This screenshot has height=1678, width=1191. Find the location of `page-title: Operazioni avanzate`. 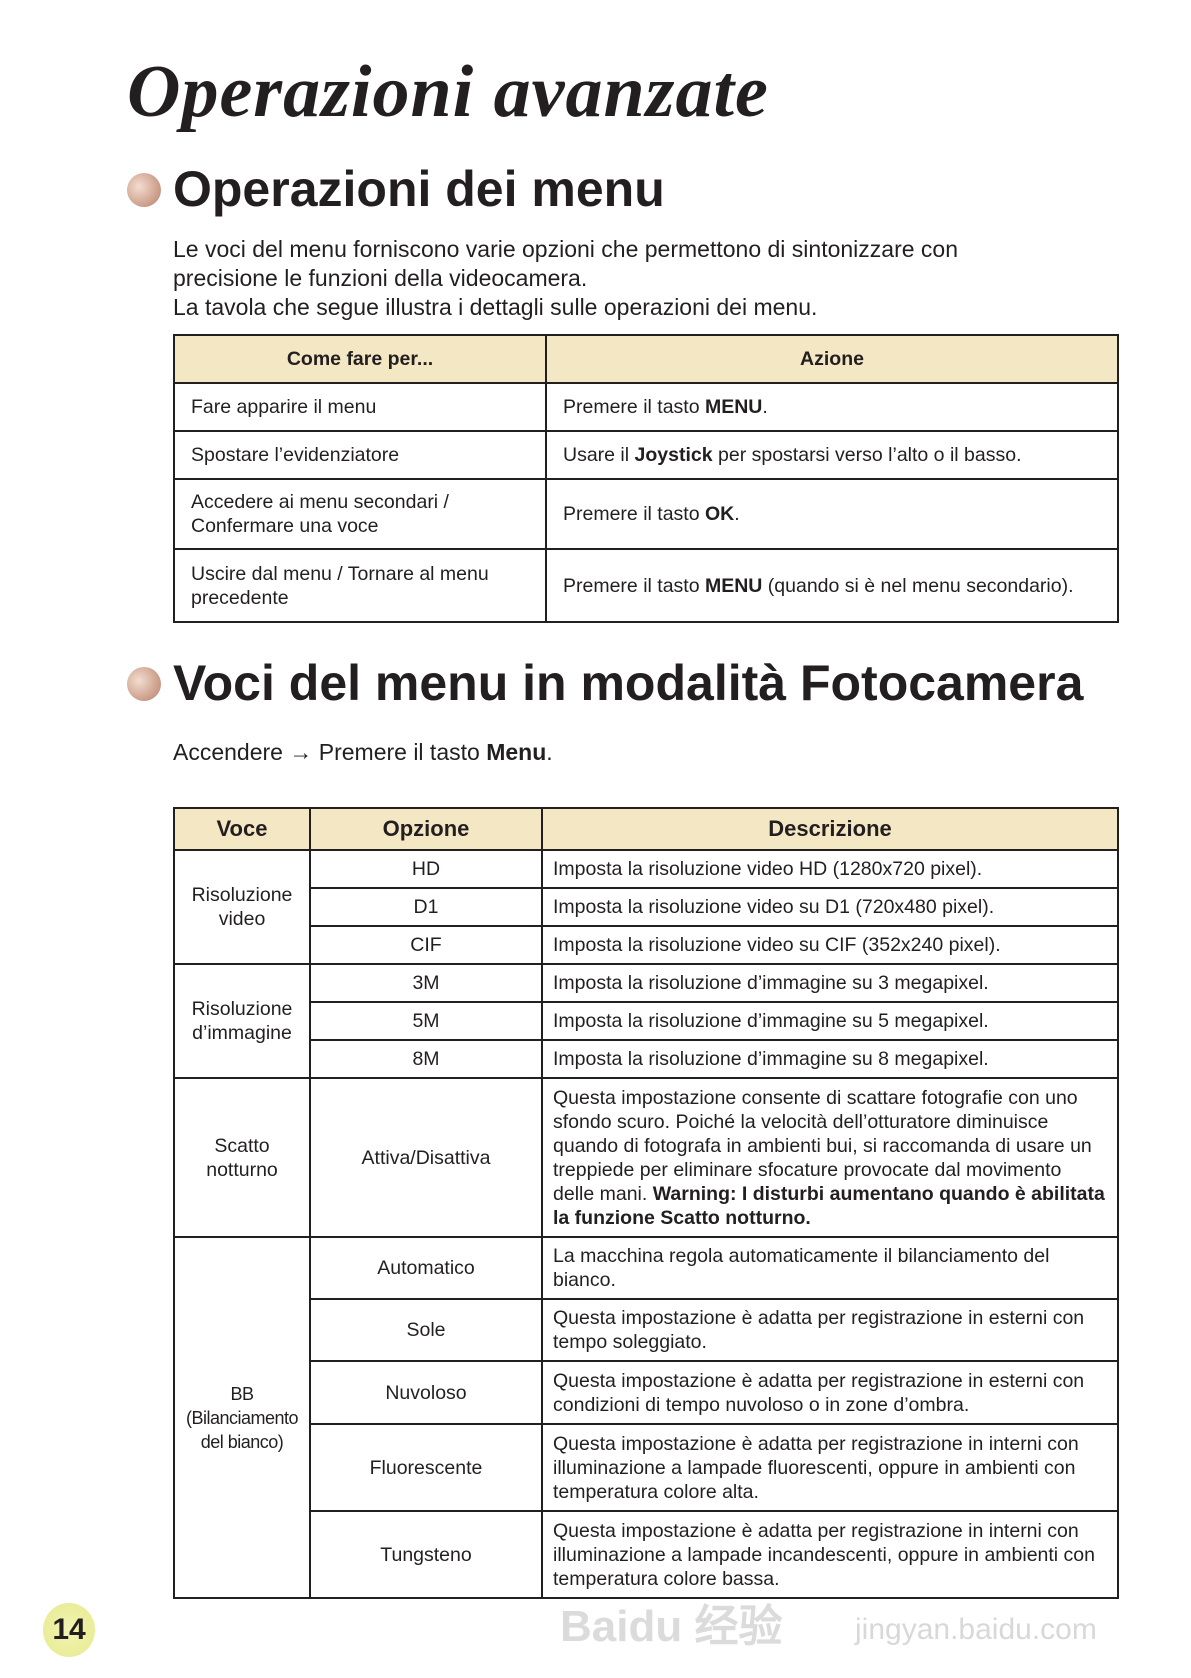

page-title: Operazioni avanzate is located at coordinates (448, 92).